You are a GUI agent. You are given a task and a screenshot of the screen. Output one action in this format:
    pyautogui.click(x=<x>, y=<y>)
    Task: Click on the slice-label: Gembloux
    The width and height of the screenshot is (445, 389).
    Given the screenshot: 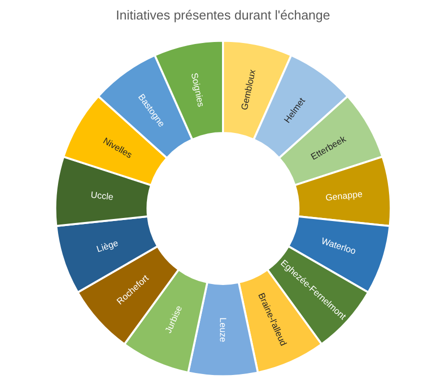 What is the action you would take?
    pyautogui.click(x=248, y=89)
    